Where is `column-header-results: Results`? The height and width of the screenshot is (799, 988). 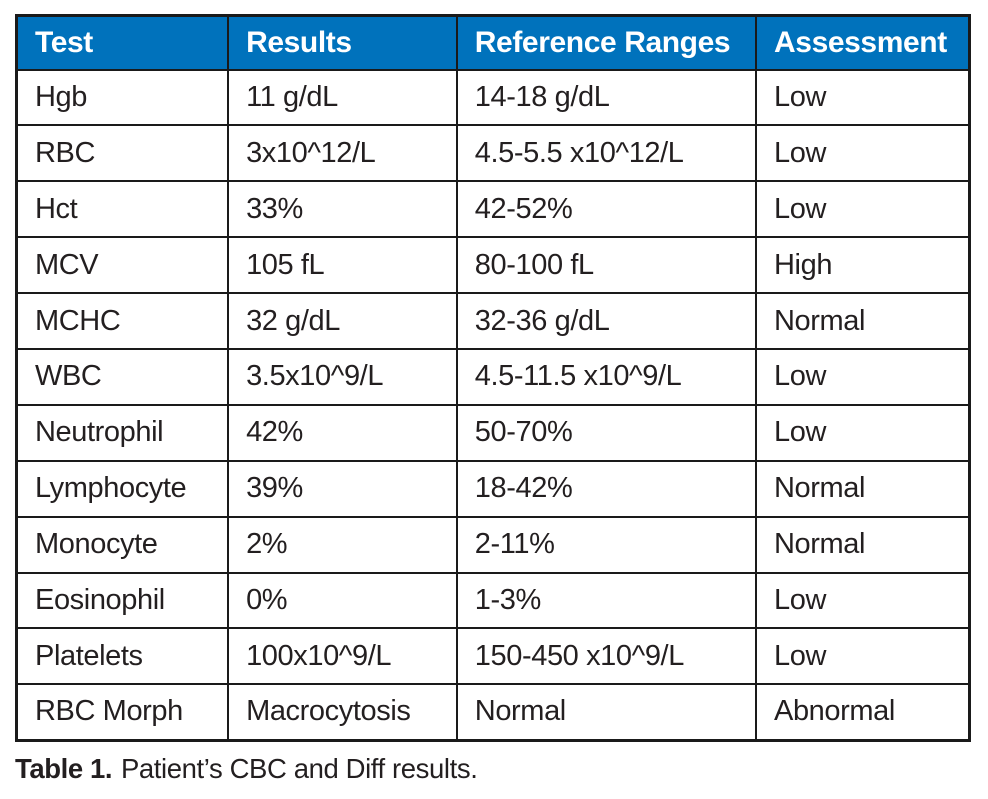 column-header-results: Results is located at coordinates (342, 42).